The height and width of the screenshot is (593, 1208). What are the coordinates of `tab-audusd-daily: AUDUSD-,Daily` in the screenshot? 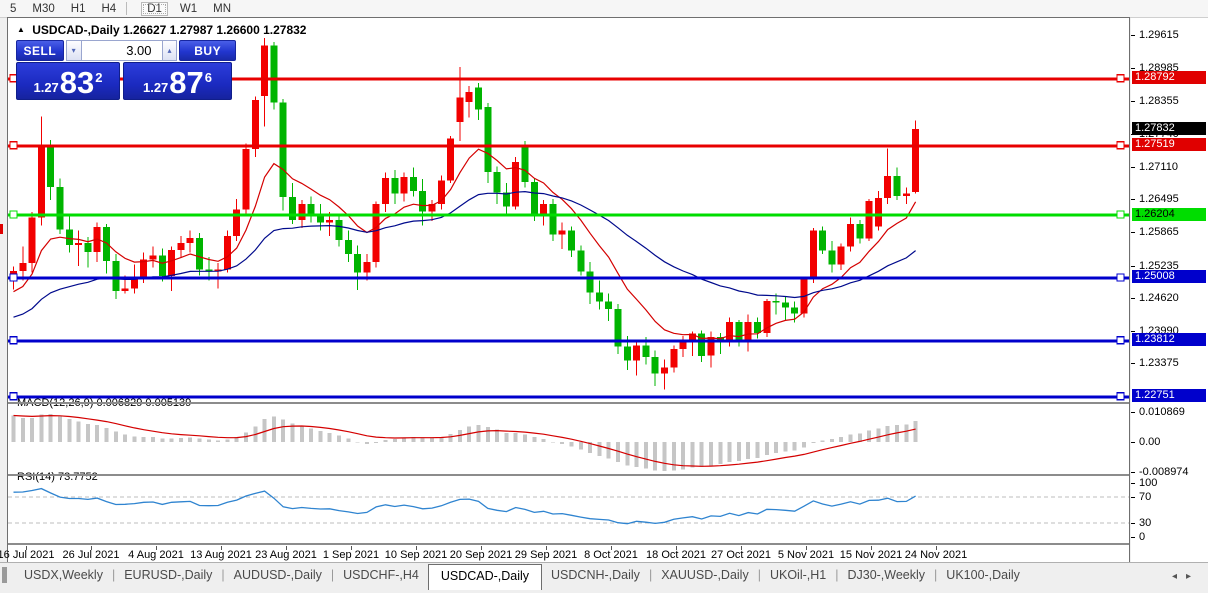 It's located at (277, 575).